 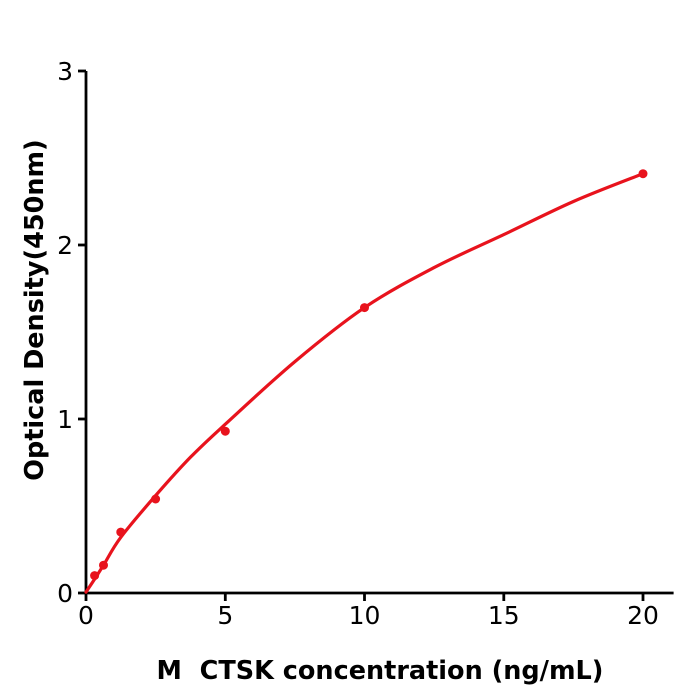 What do you see at coordinates (65, 245) in the screenshot?
I see `y-tick-label: 2` at bounding box center [65, 245].